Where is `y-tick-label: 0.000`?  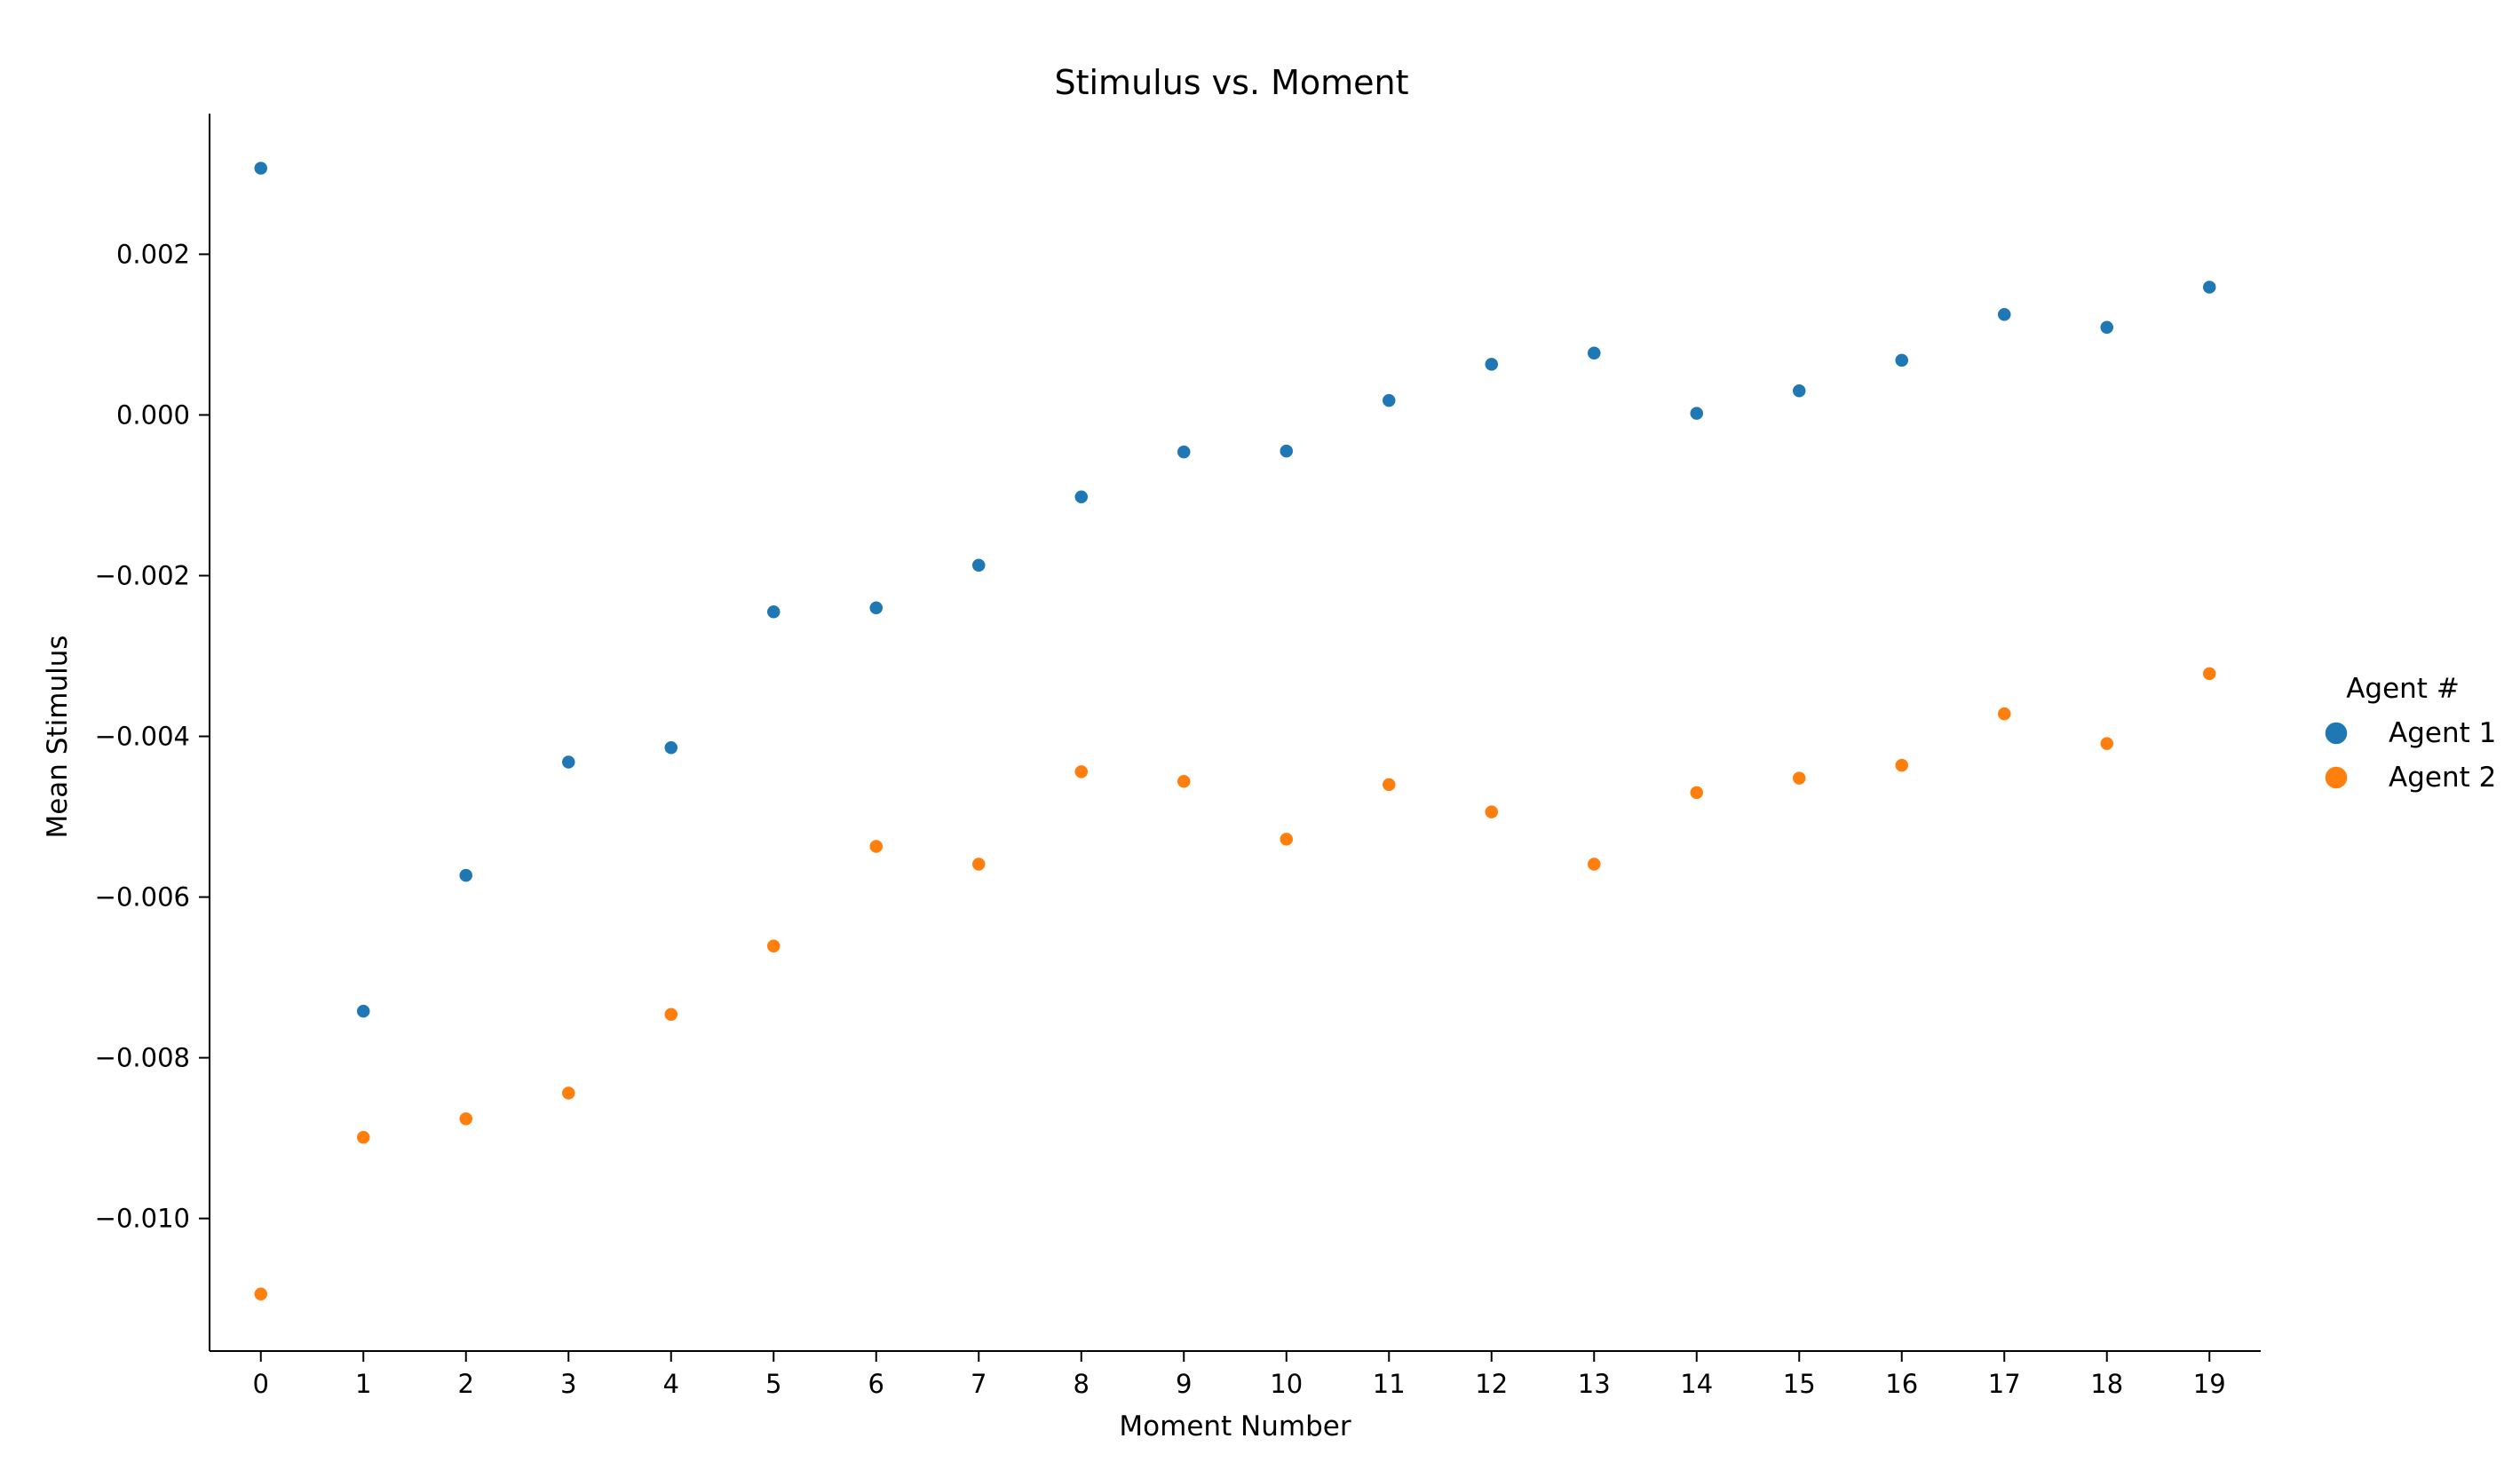 y-tick-label: 0.000 is located at coordinates (153, 414).